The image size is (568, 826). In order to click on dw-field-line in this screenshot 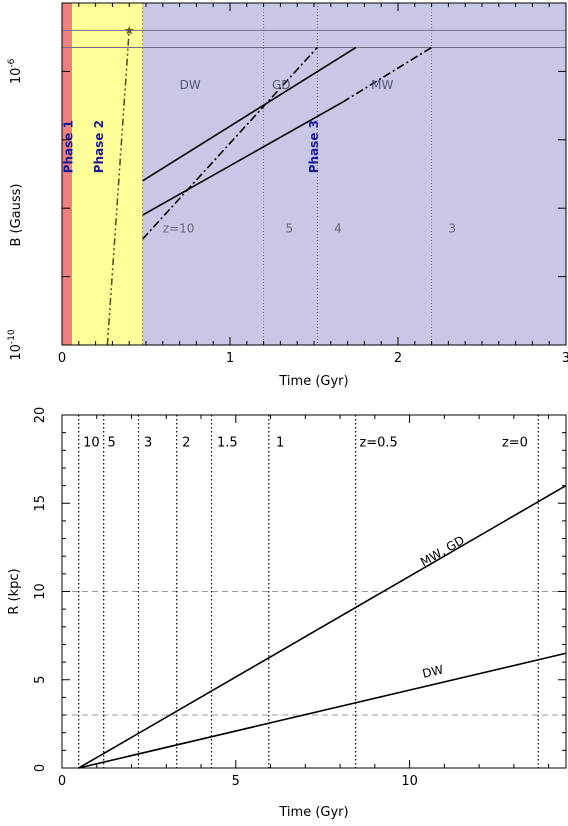, I will do `click(249, 114)`.